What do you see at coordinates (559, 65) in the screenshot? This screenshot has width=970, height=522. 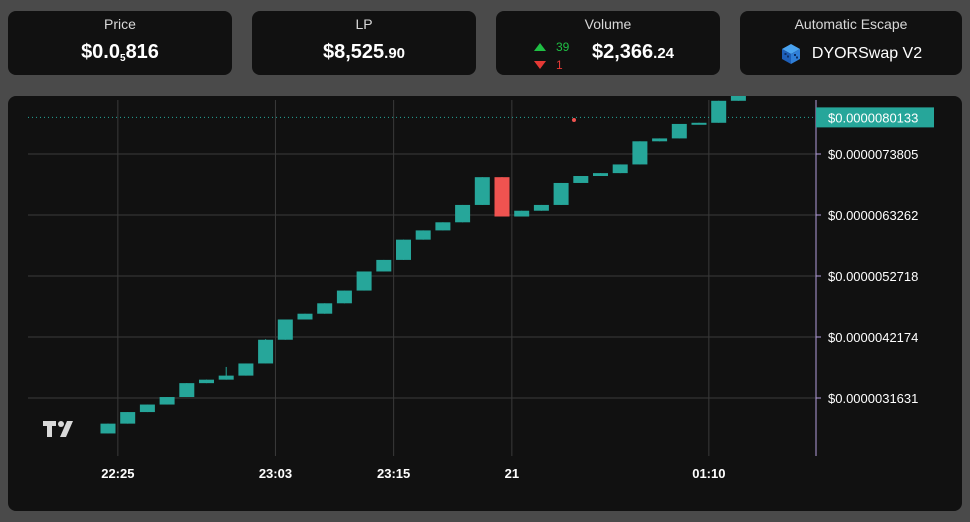 I see `sell-count: 1` at bounding box center [559, 65].